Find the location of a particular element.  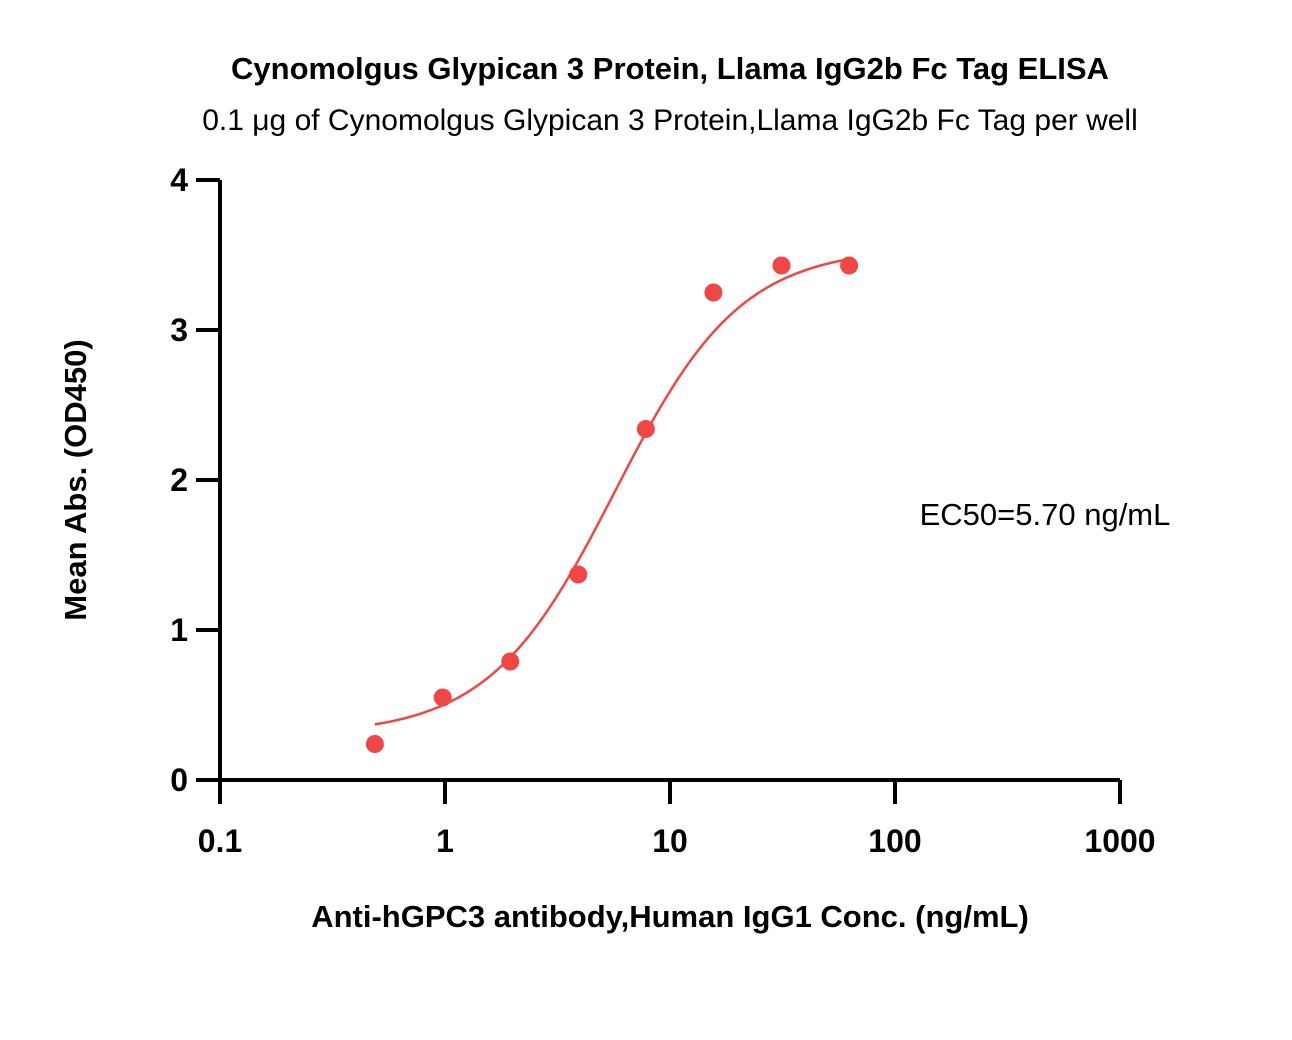

y-tick-label: 2 is located at coordinates (179, 480).